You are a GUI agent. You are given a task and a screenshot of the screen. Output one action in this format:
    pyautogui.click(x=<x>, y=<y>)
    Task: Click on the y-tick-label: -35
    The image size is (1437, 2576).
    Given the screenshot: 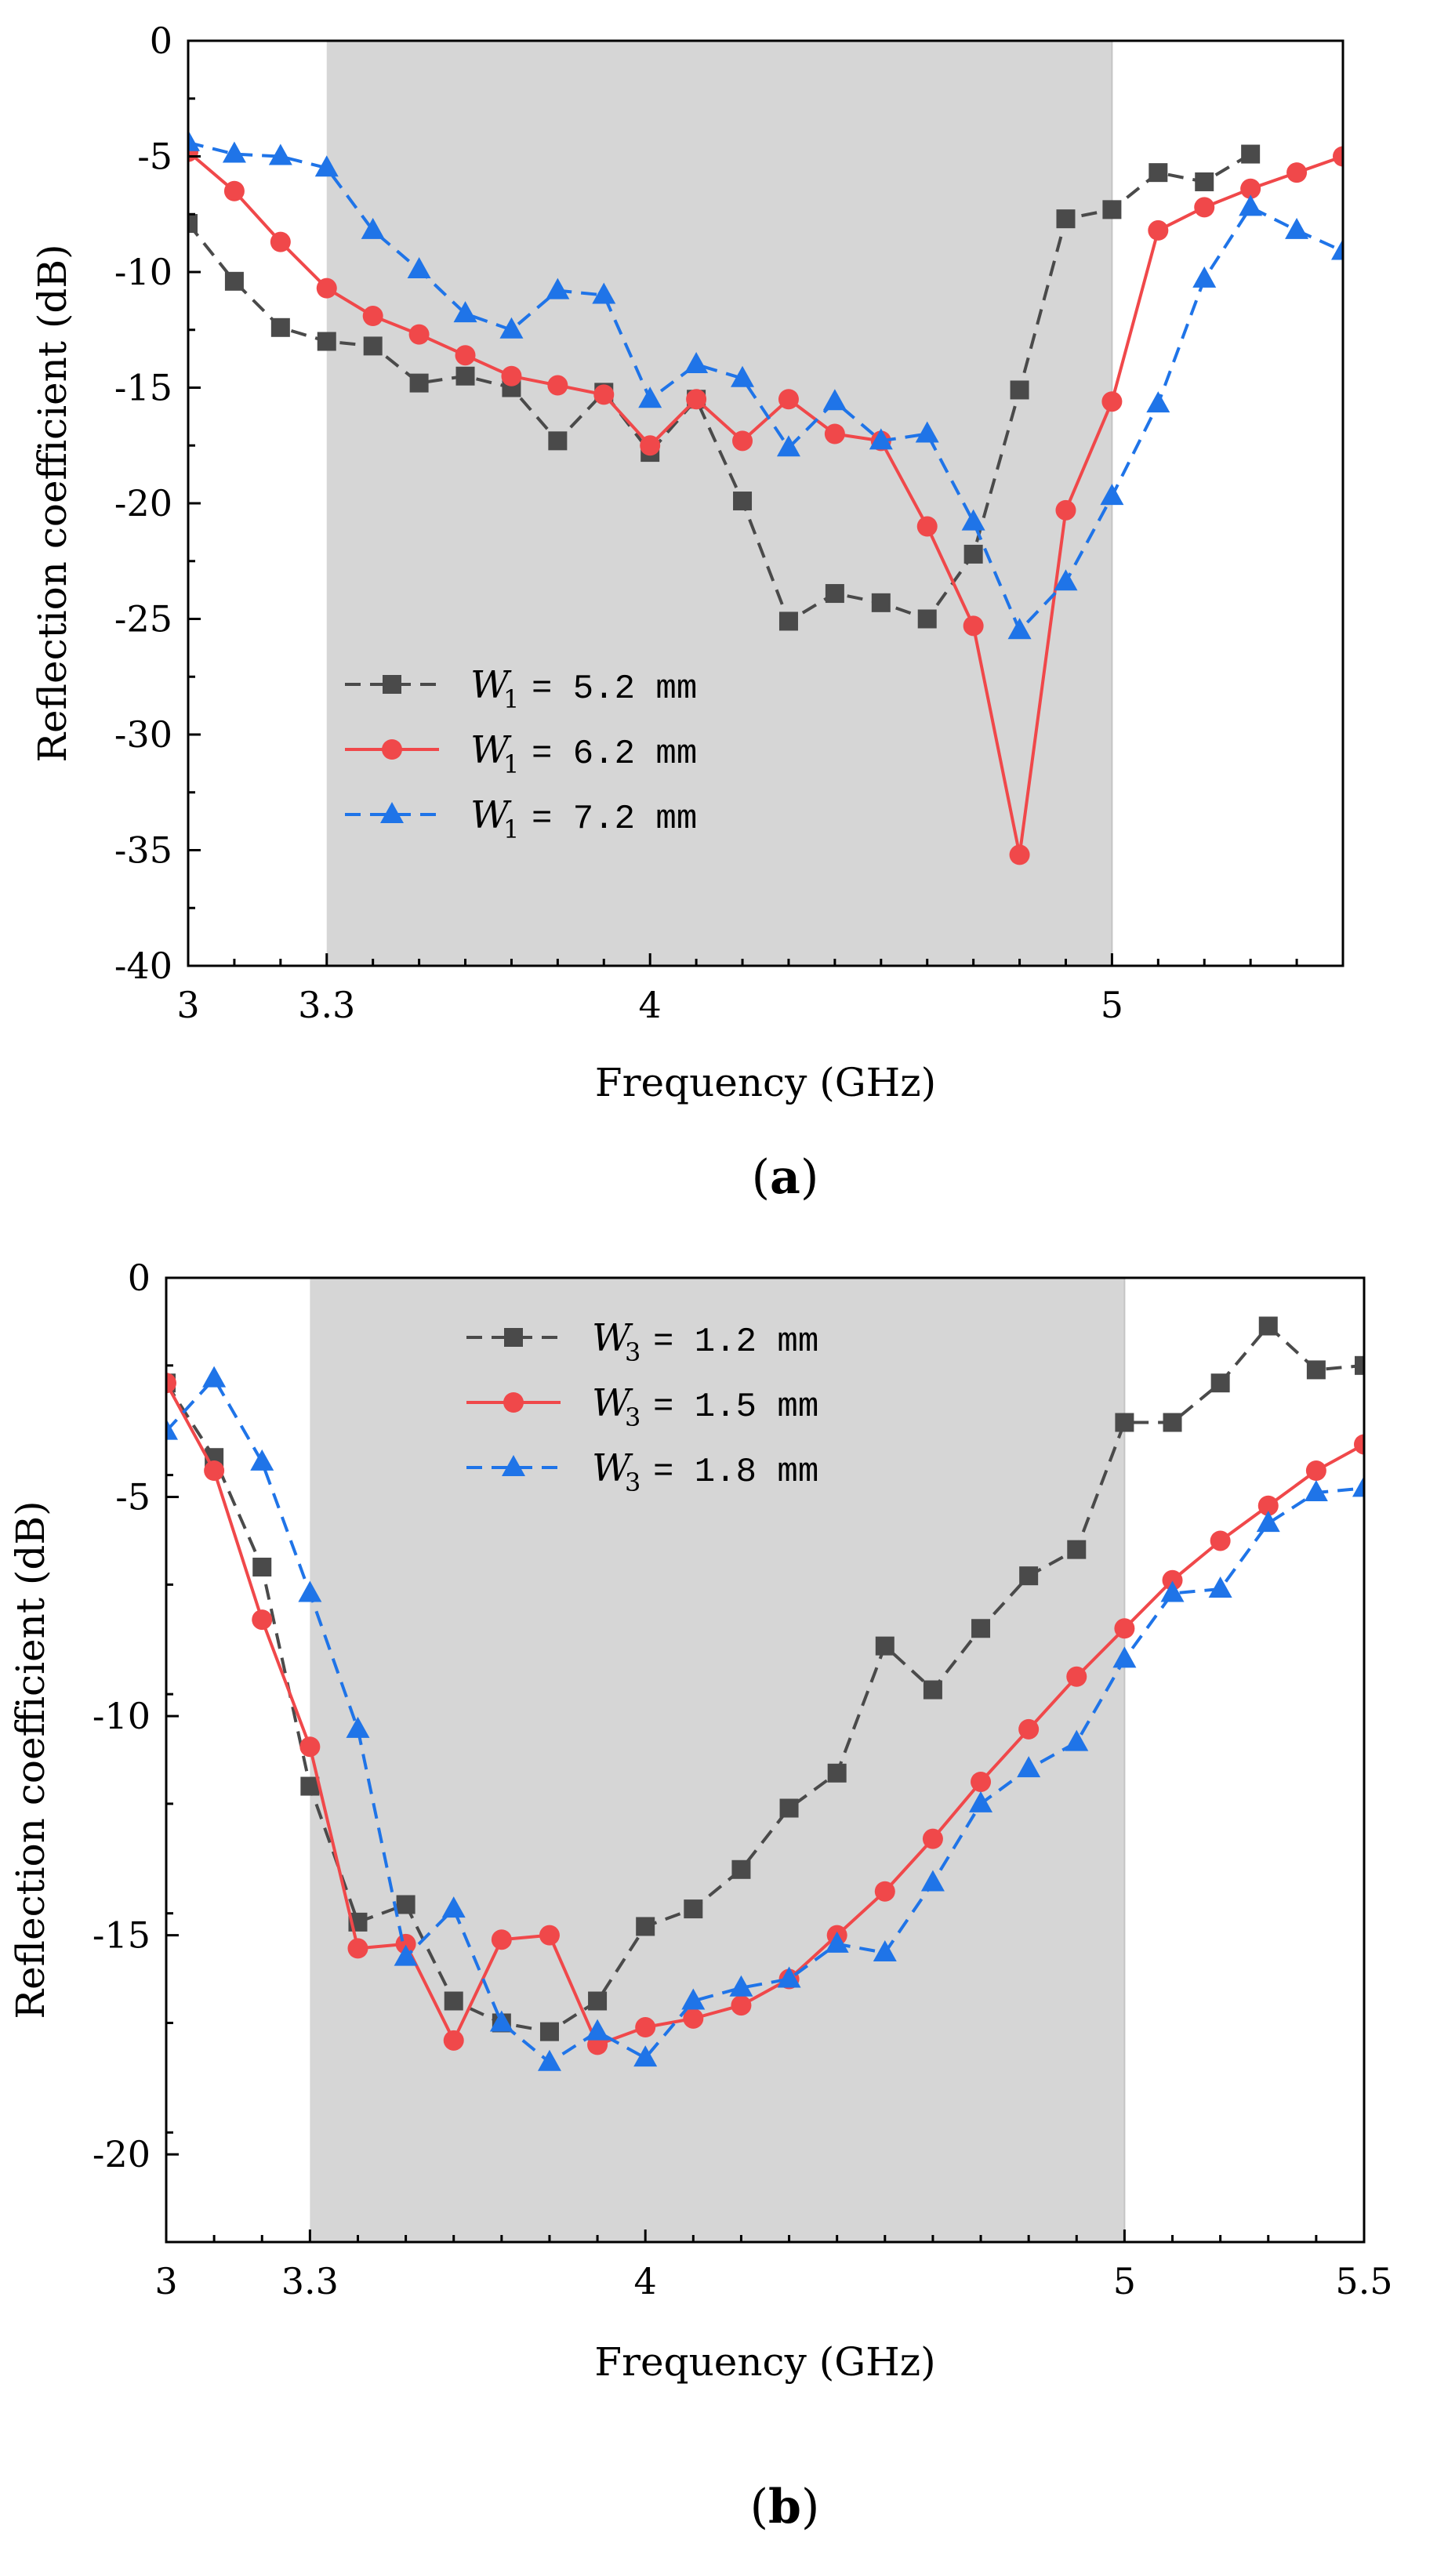 What is the action you would take?
    pyautogui.click(x=143, y=851)
    